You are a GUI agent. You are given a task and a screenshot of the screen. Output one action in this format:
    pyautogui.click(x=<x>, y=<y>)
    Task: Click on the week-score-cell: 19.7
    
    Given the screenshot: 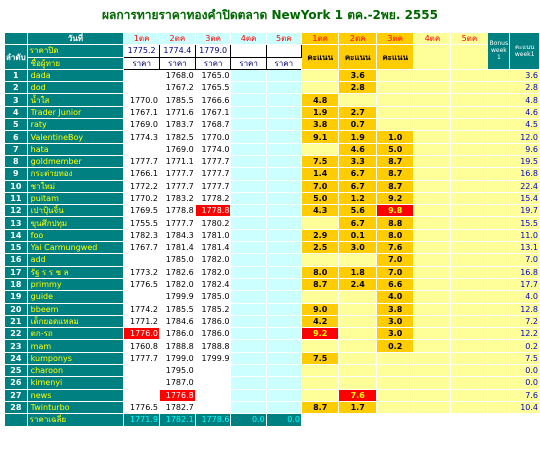 What is the action you would take?
    pyautogui.click(x=524, y=211)
    